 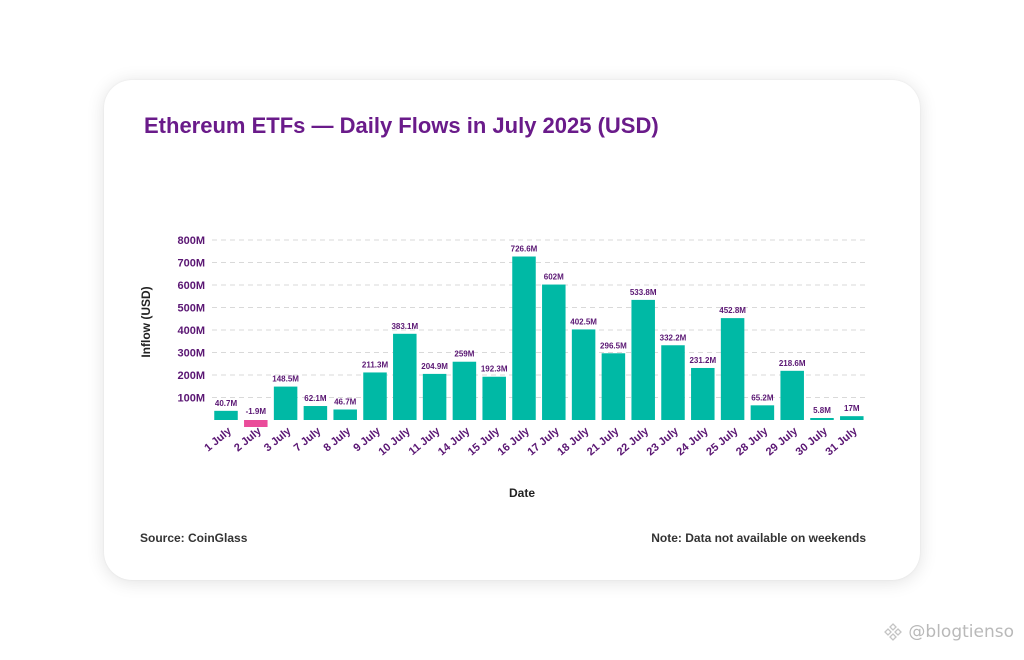 What do you see at coordinates (722, 442) in the screenshot?
I see `x-tick-label: 25 July` at bounding box center [722, 442].